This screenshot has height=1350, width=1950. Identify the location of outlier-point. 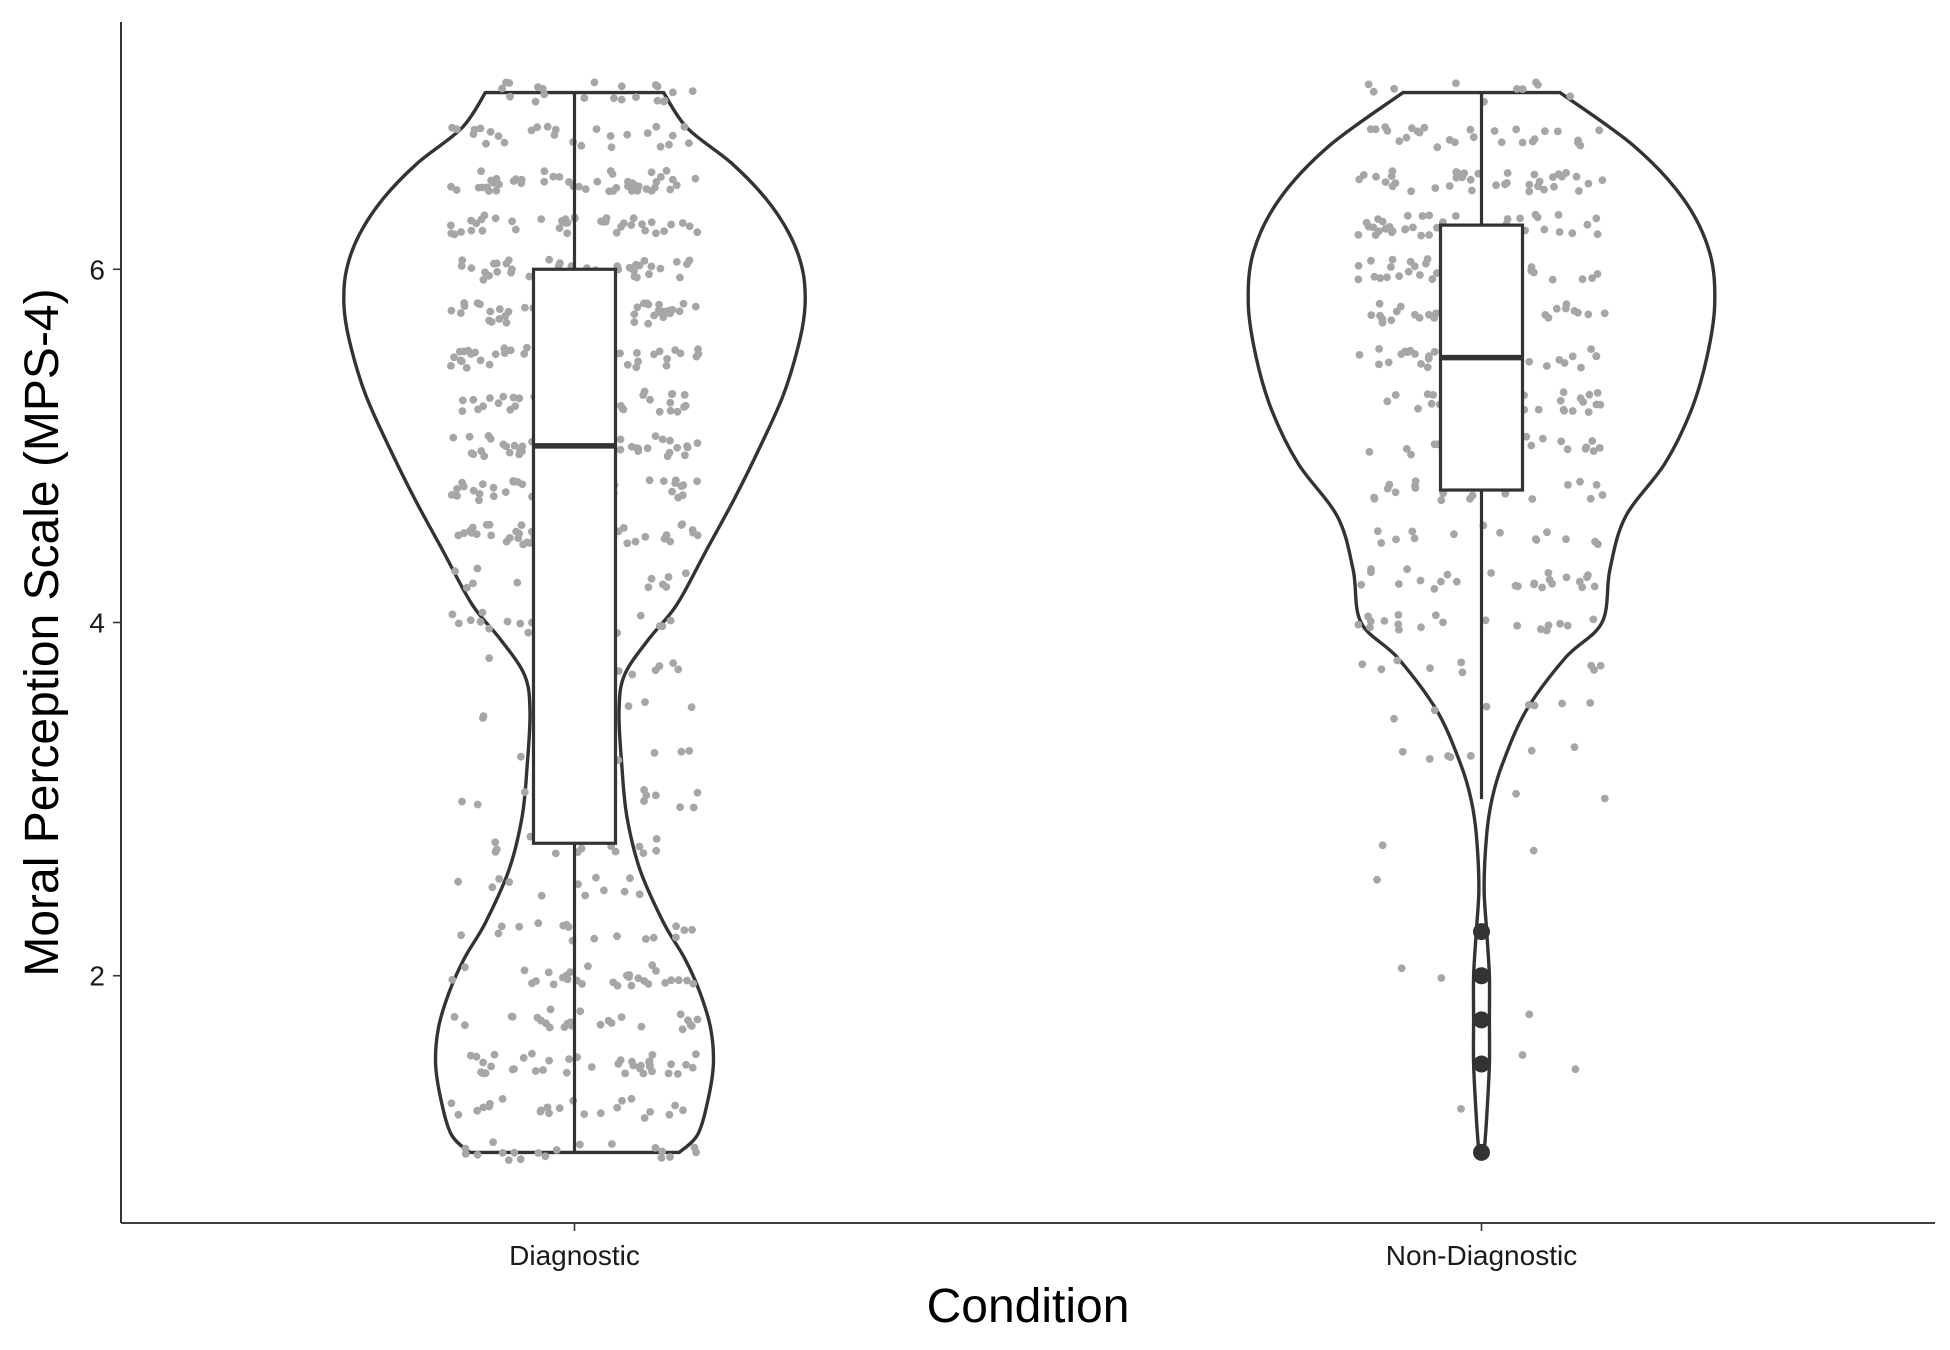
(1481, 932).